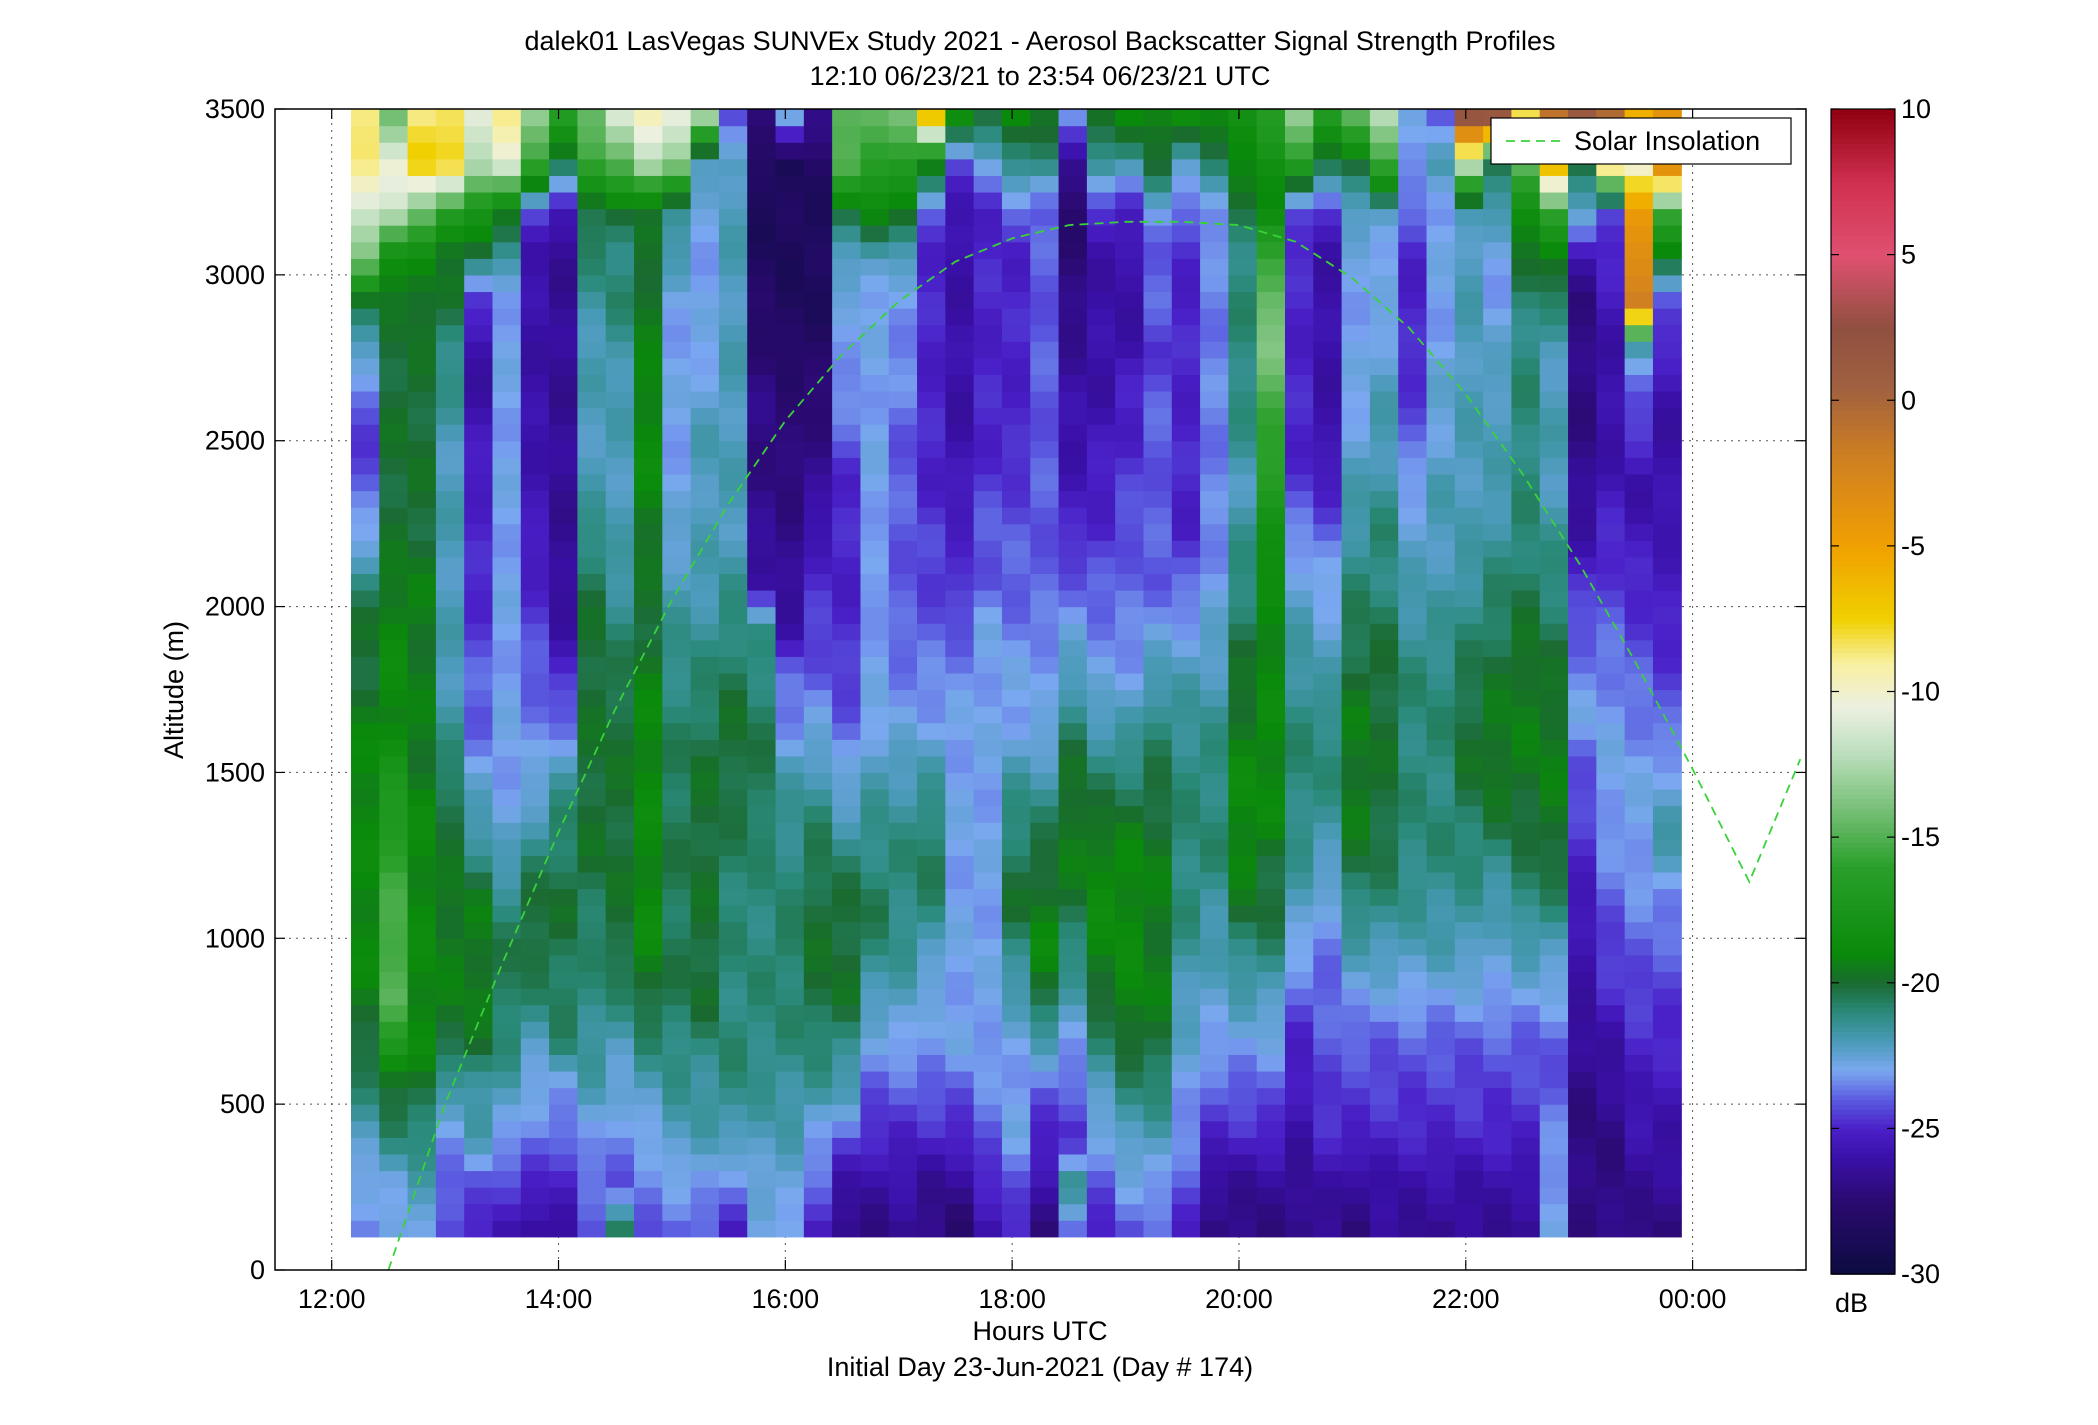  I want to click on colorbar-tick-label: -30, so click(1920, 1274).